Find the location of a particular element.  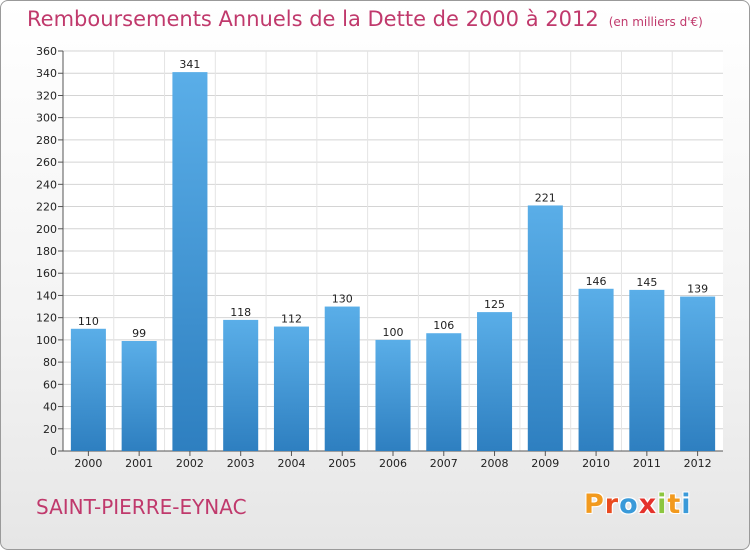

data-label-2000: 110 is located at coordinates (88, 321).